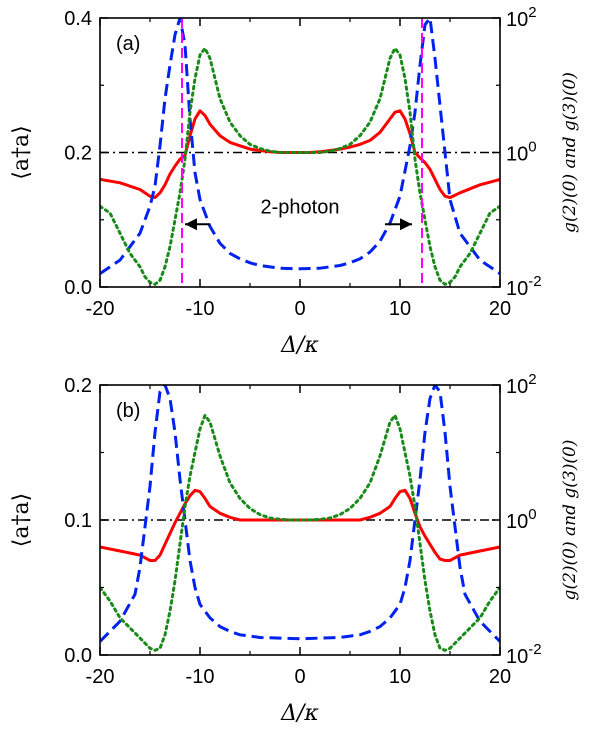 This screenshot has width=599, height=734. Describe the element at coordinates (78, 19) in the screenshot. I see `y-tick-label: 0.4` at that location.